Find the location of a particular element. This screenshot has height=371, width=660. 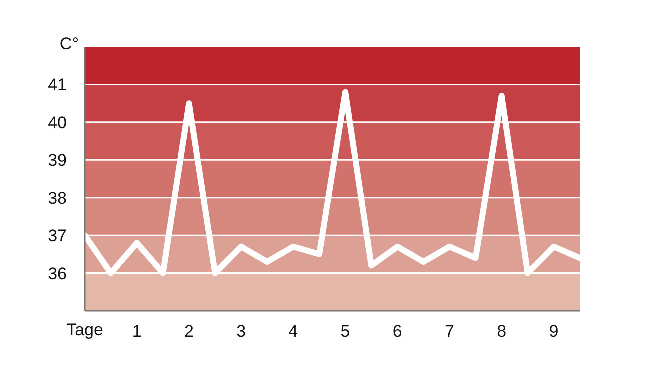

y-axis-title: C° is located at coordinates (69, 44).